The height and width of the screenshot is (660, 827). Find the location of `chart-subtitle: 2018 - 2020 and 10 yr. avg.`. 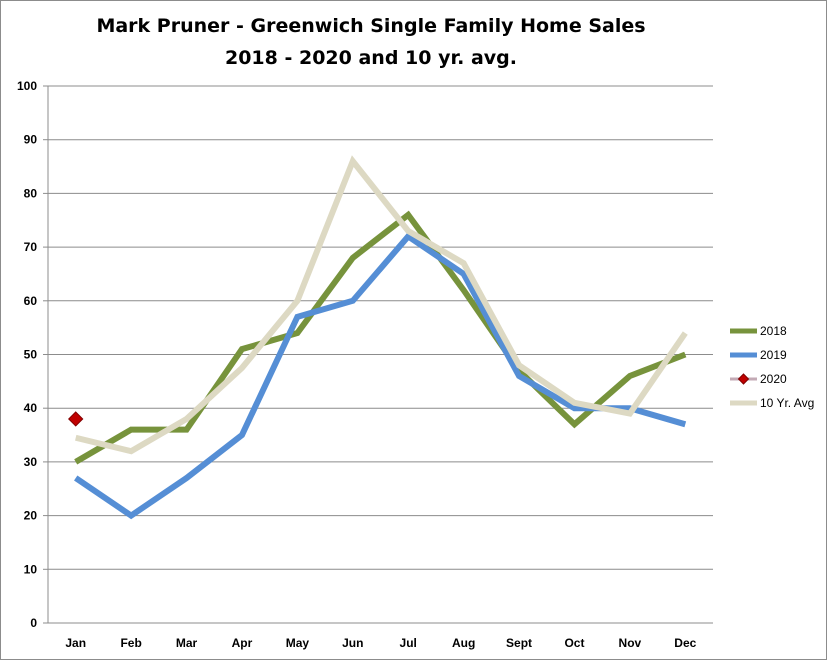

chart-subtitle: 2018 - 2020 and 10 yr. avg. is located at coordinates (371, 58).